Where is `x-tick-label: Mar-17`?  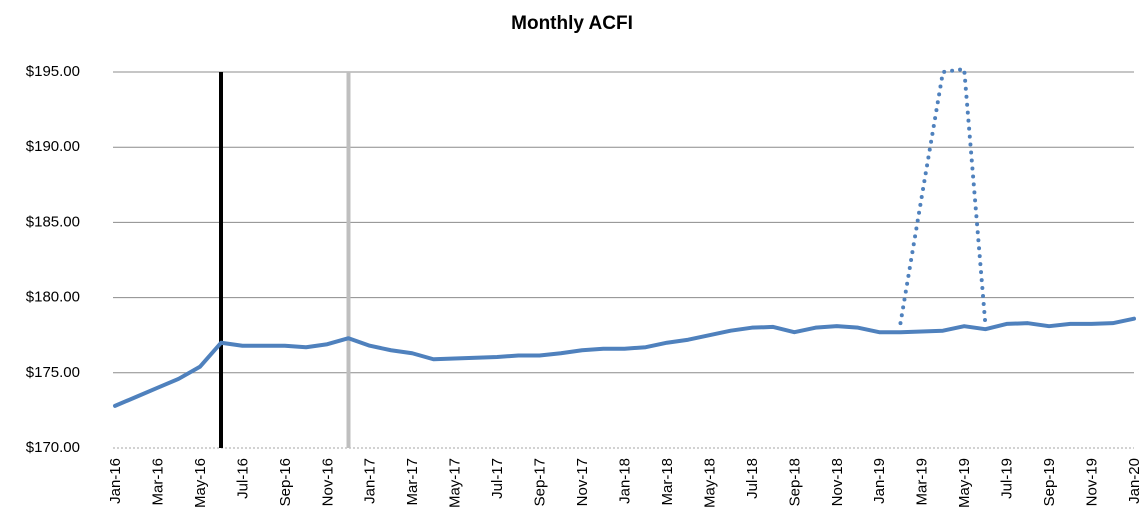
x-tick-label: Mar-17 is located at coordinates (412, 482).